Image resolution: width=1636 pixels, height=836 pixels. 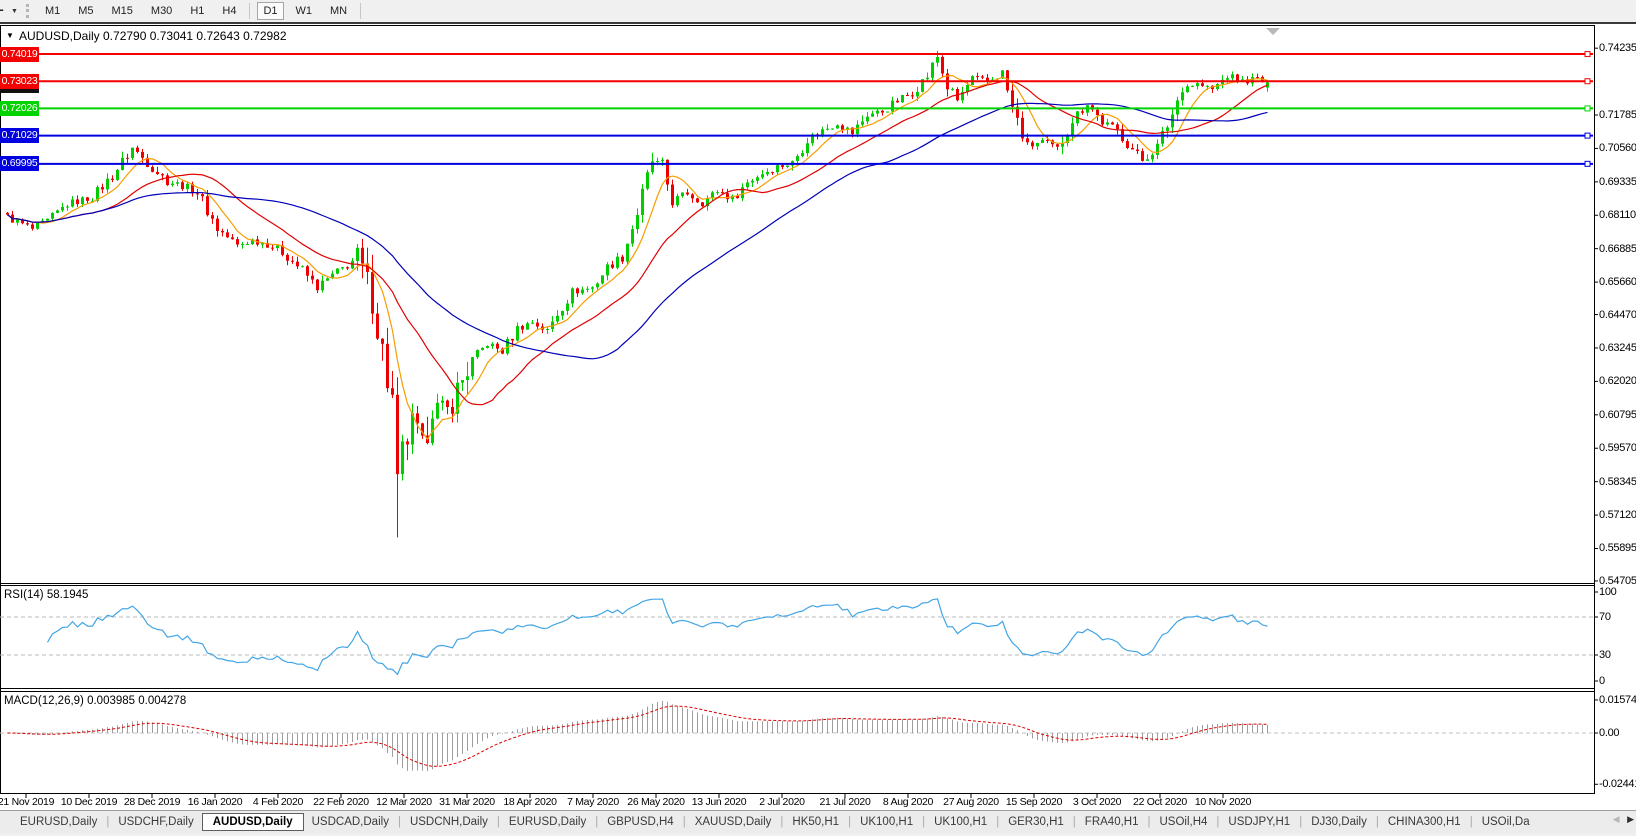 What do you see at coordinates (1630, 819) in the screenshot?
I see `tab-scroll-right-icon: ▶` at bounding box center [1630, 819].